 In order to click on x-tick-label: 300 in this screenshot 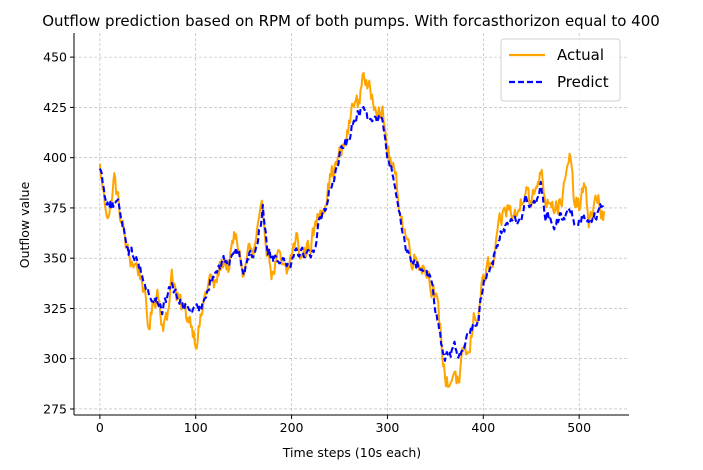, I will do `click(388, 427)`.